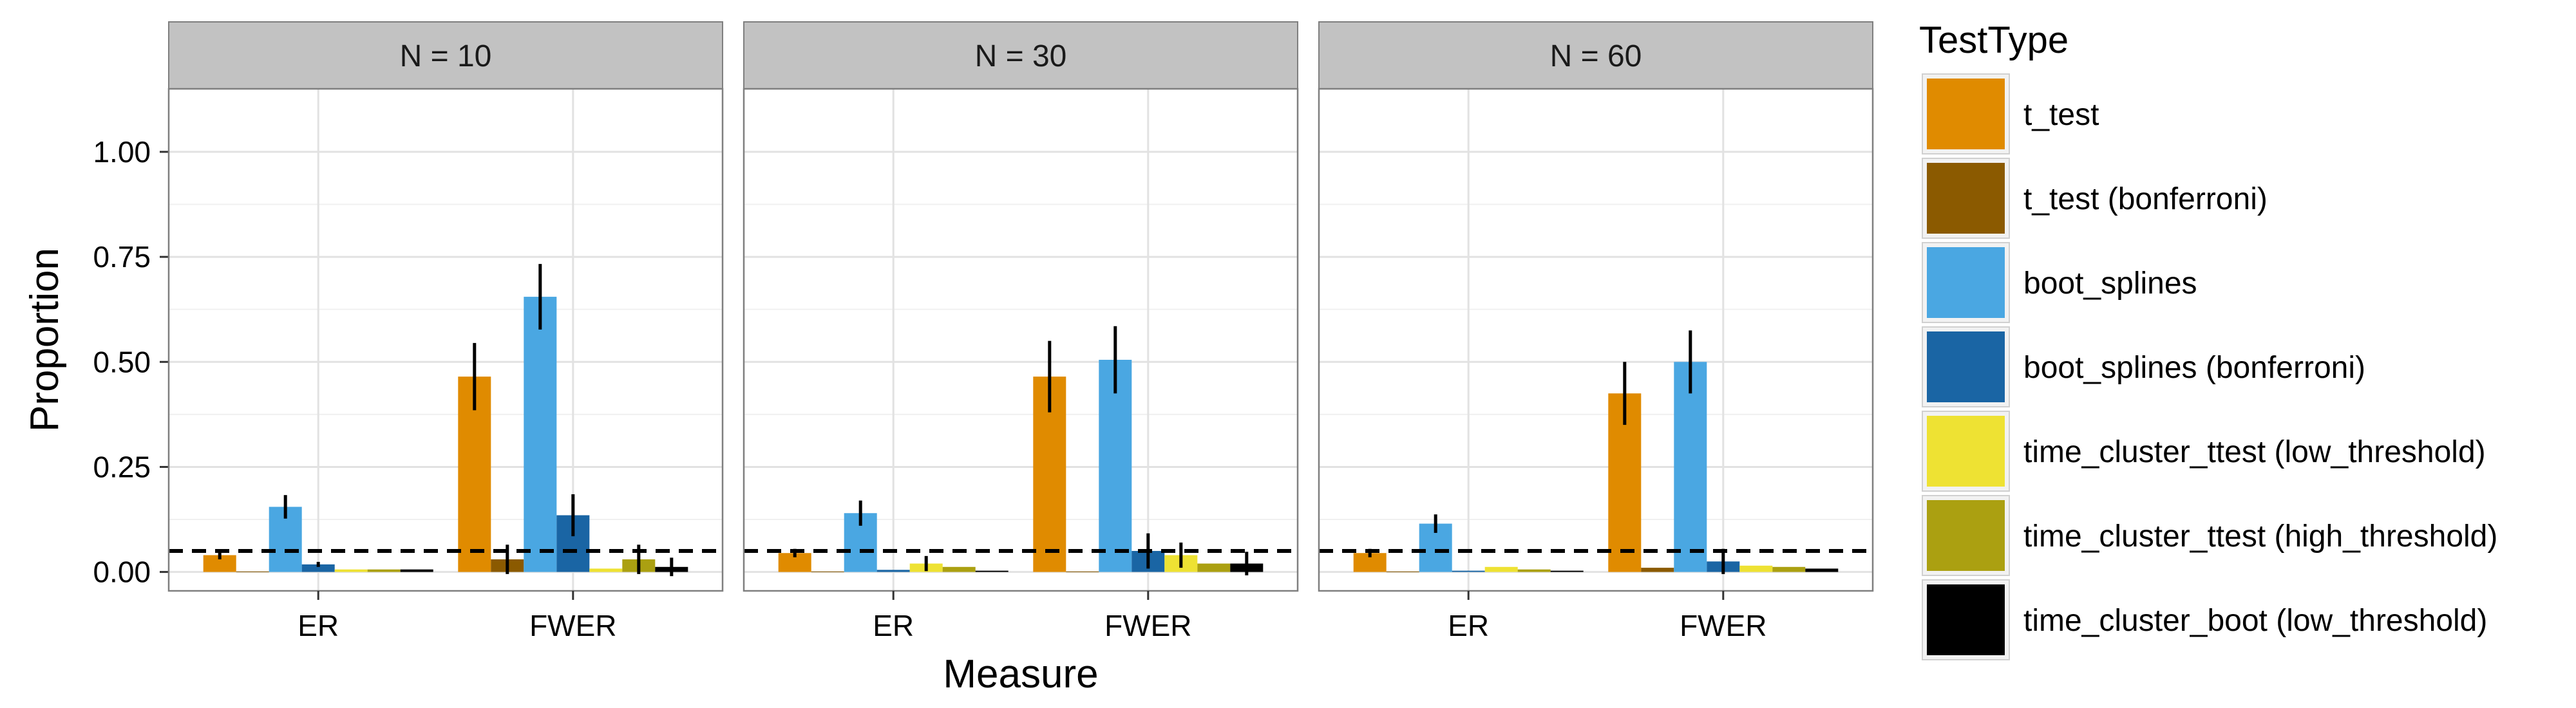  What do you see at coordinates (1994, 40) in the screenshot?
I see `legend-title: TestType` at bounding box center [1994, 40].